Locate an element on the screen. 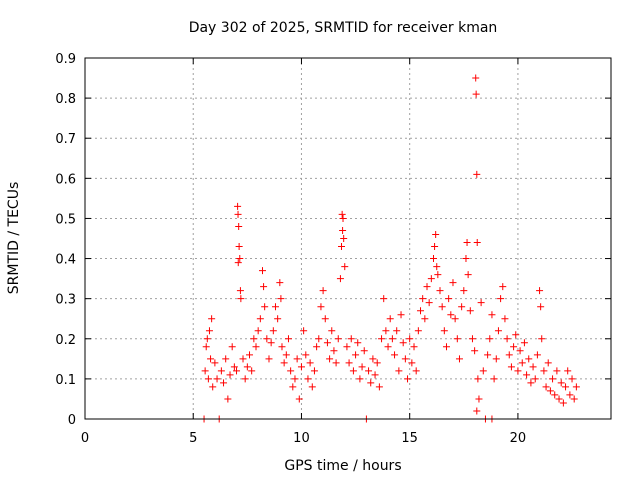 The width and height of the screenshot is (640, 480). y-tick-label: 0.5 is located at coordinates (65, 219).